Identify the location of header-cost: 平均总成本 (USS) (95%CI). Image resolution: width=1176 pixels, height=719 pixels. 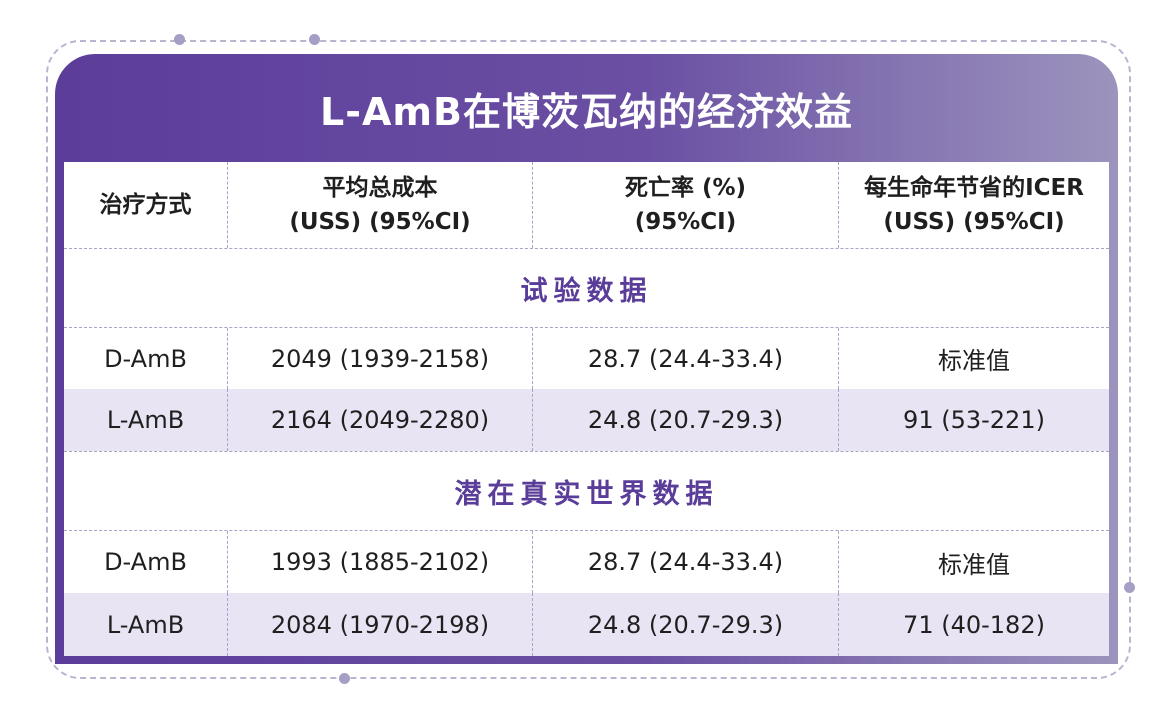
(379, 205).